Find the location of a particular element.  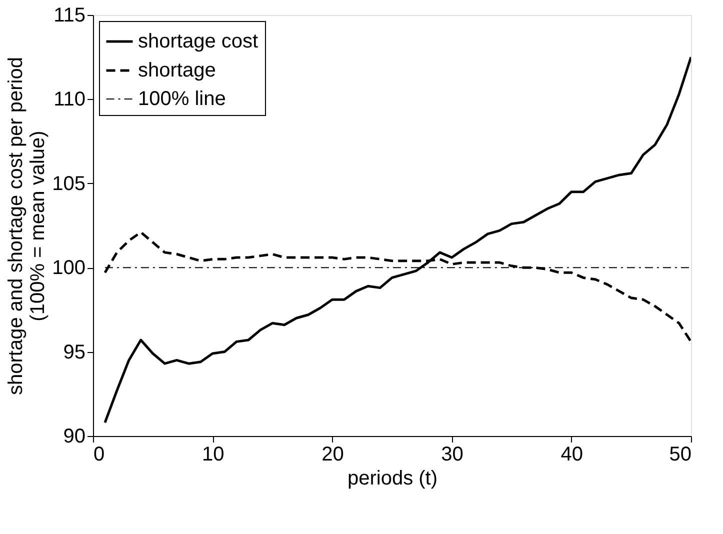

legend-label: shortage cost is located at coordinates (198, 41).